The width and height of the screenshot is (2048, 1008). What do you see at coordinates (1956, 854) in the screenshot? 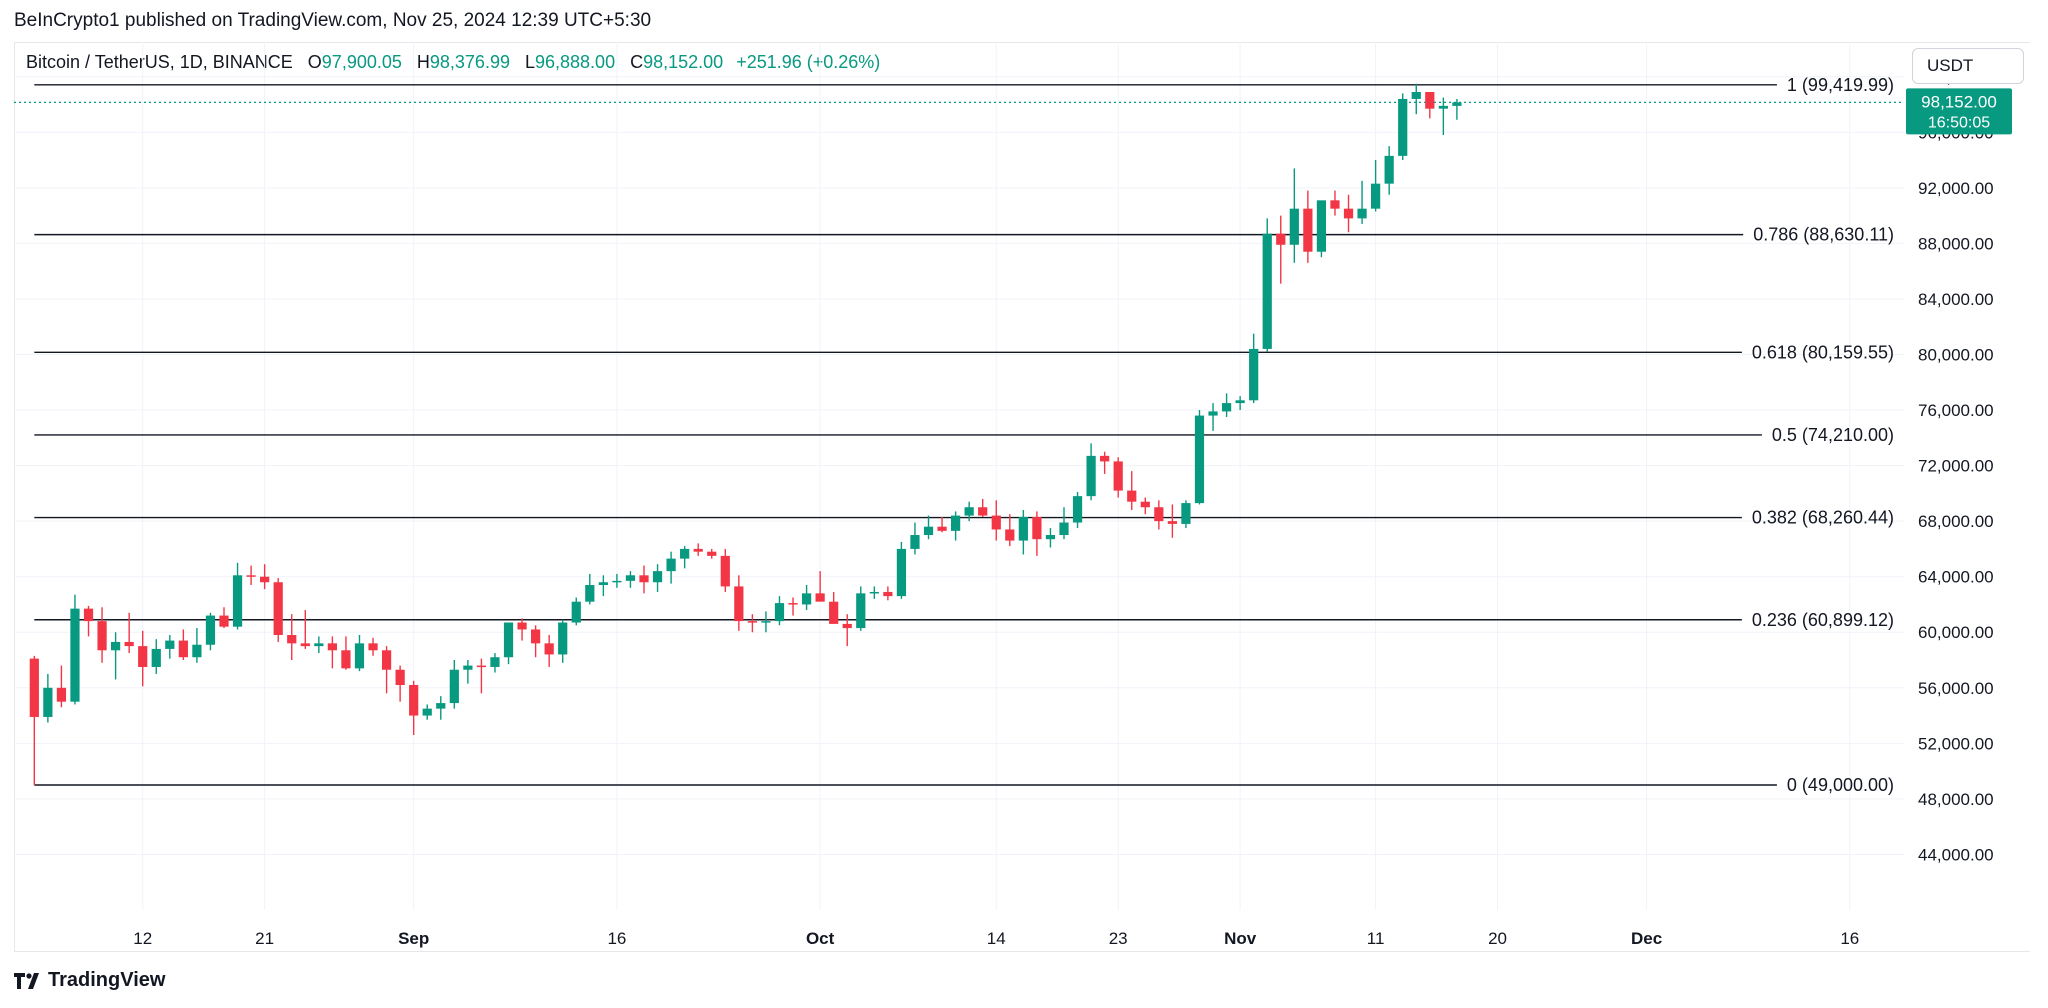
I see `y-tick-label: 44,000.00` at bounding box center [1956, 854].